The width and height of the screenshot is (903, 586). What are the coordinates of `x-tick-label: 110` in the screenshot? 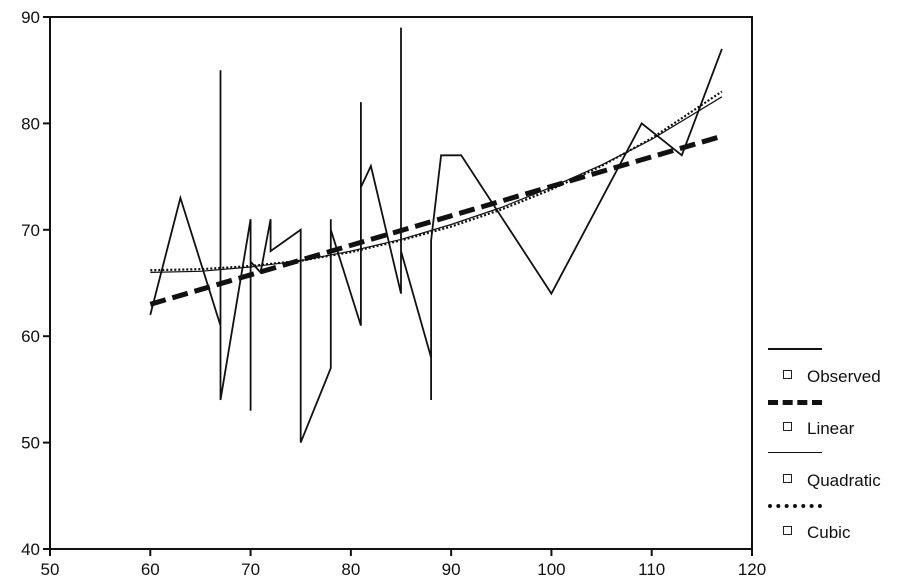 It's located at (651, 569).